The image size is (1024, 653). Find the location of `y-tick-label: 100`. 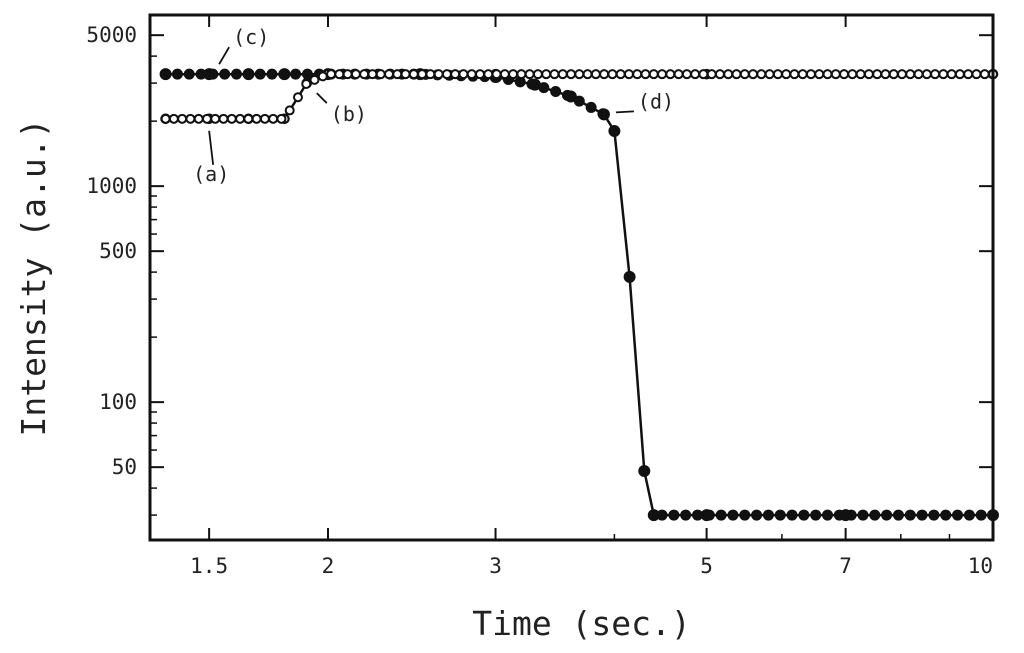

y-tick-label: 100 is located at coordinates (118, 402).